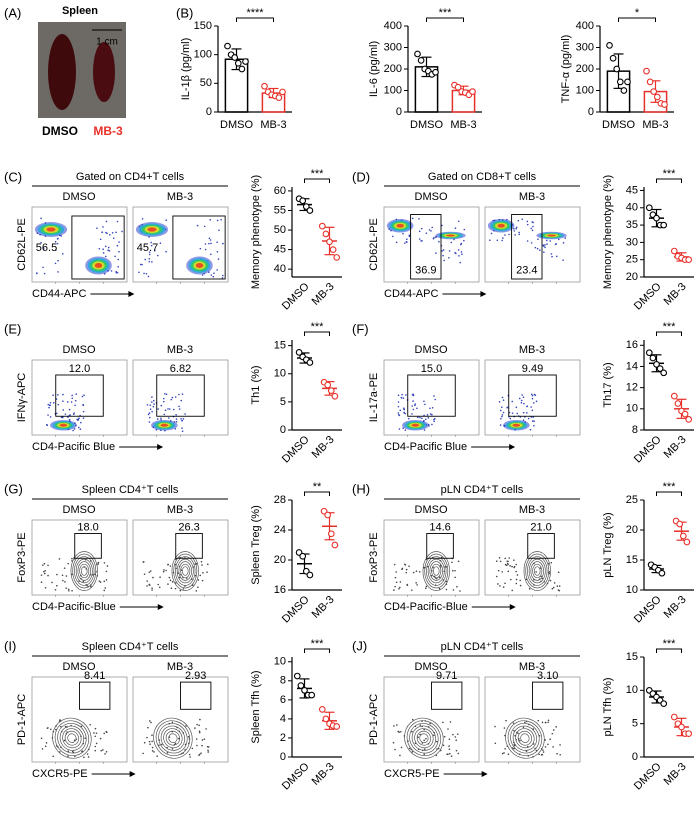 Image resolution: width=700 pixels, height=815 pixels. What do you see at coordinates (632, 388) in the screenshot?
I see `y-tick-label: 12` at bounding box center [632, 388].